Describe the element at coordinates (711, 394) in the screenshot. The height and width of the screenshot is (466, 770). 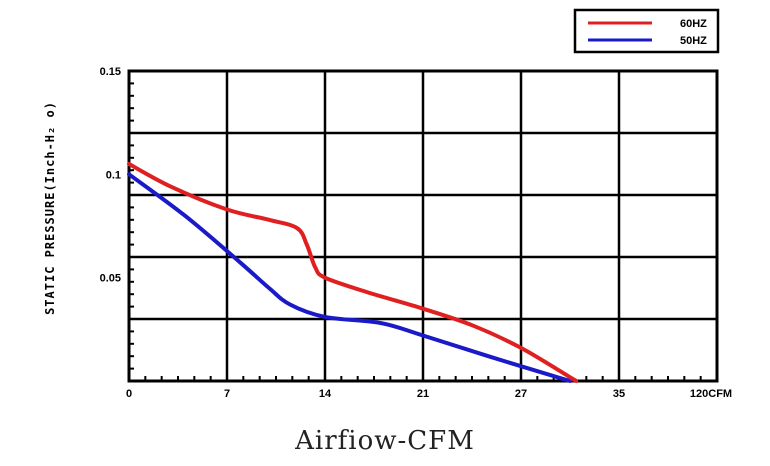
I see `x-tick-label: 120CFM` at that location.